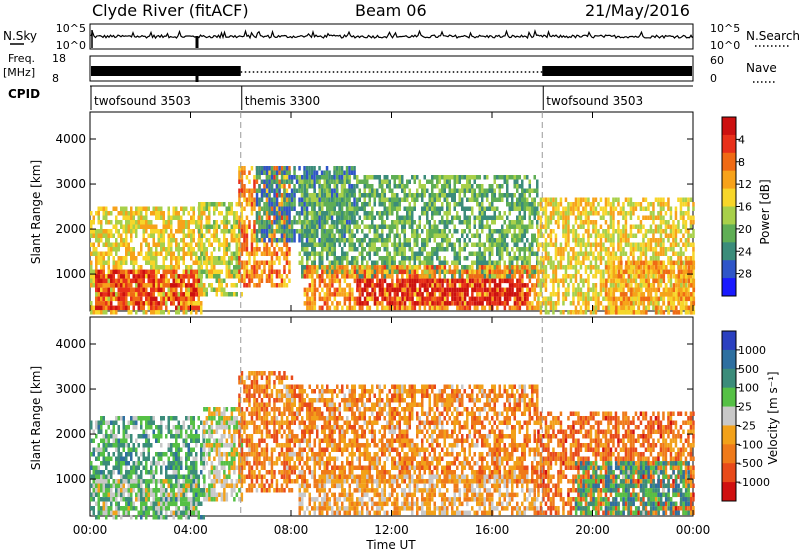 The image size is (800, 554). I want to click on nsky-tick-high: 10^5, so click(71, 28).